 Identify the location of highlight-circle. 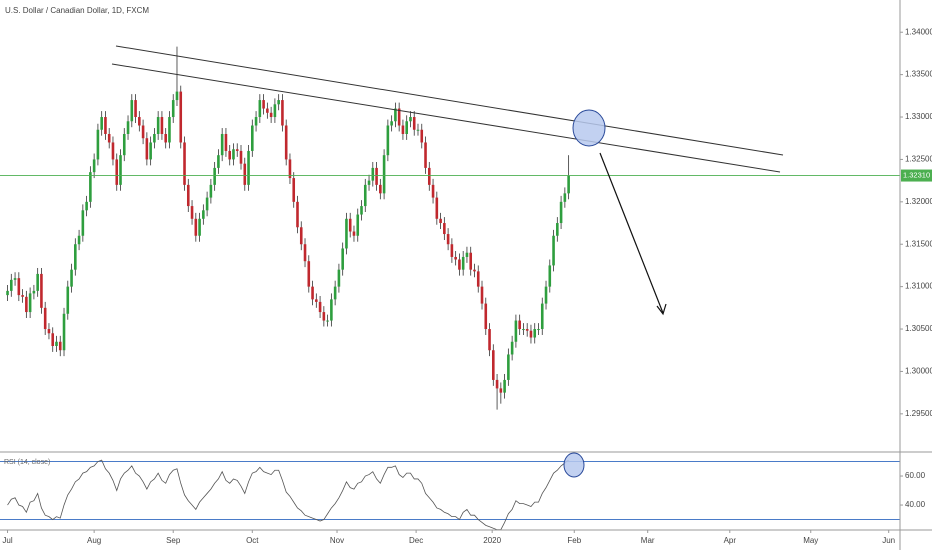
(589, 128).